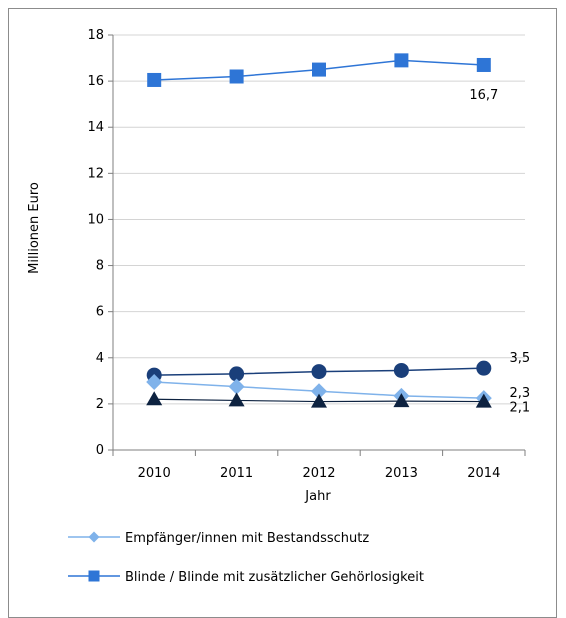 This screenshot has height=618, width=566. What do you see at coordinates (247, 538) in the screenshot?
I see `legend-label: Empfänger/innen mit Bestandsschutz` at bounding box center [247, 538].